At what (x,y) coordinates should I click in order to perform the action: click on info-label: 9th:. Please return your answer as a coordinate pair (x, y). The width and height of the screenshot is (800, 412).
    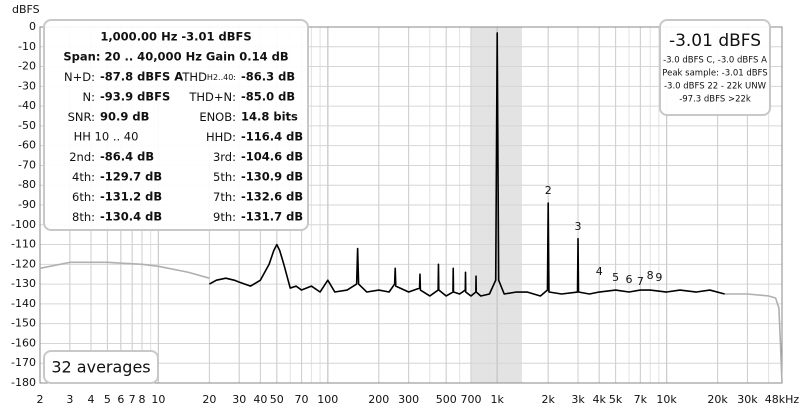
    Looking at the image, I should click on (224, 217).